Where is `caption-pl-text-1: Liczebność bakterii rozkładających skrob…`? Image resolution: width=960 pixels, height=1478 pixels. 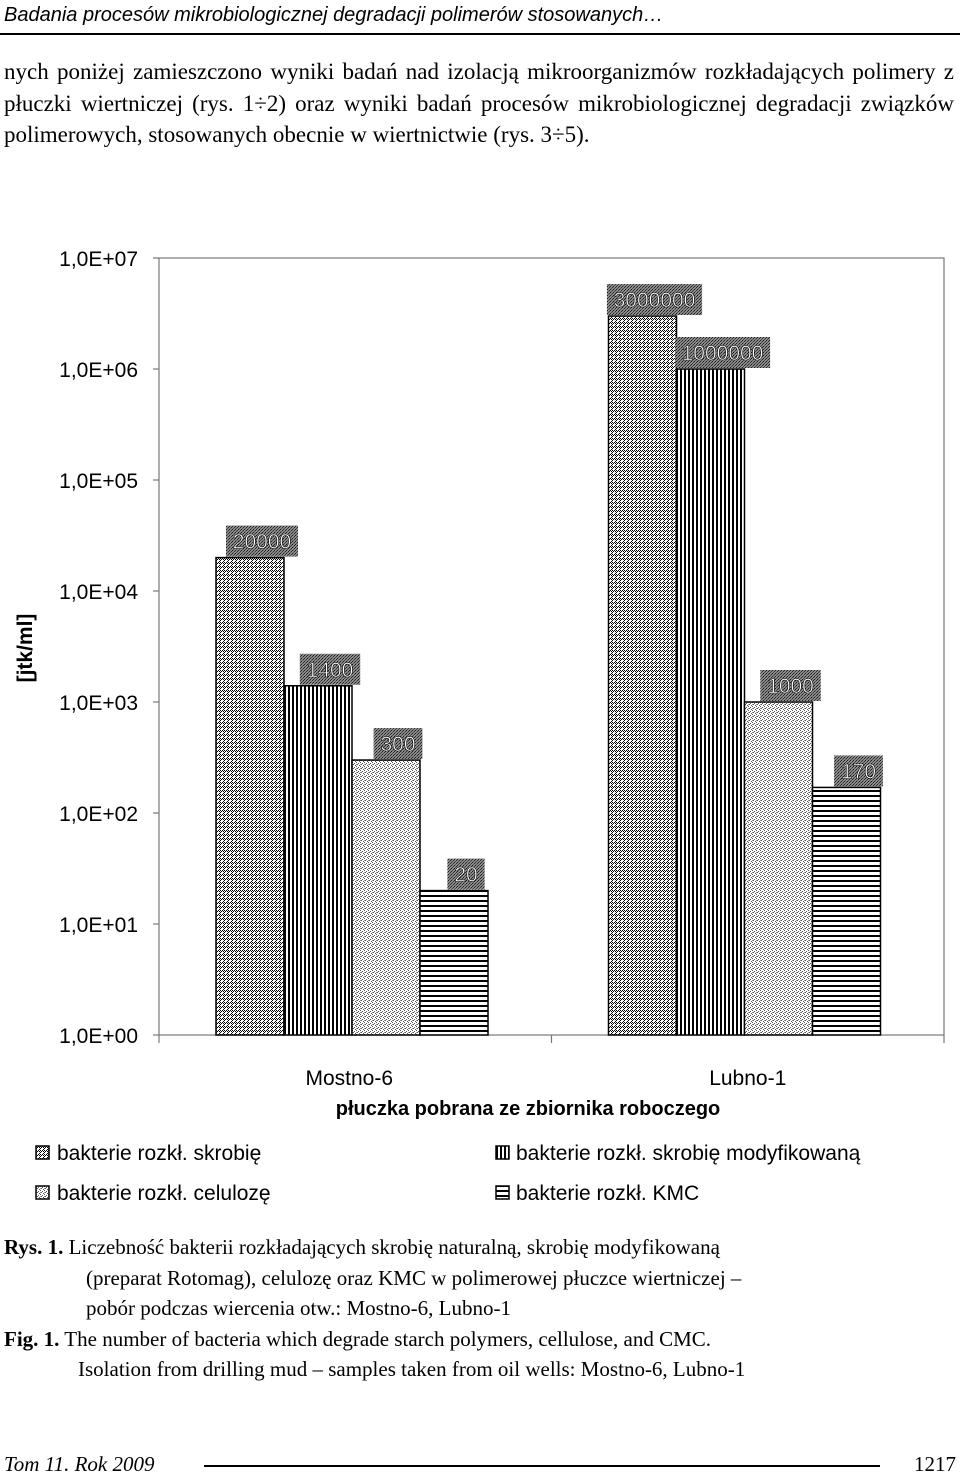 caption-pl-text-1: Liczebność bakterii rozkładających skrob… is located at coordinates (394, 1247).